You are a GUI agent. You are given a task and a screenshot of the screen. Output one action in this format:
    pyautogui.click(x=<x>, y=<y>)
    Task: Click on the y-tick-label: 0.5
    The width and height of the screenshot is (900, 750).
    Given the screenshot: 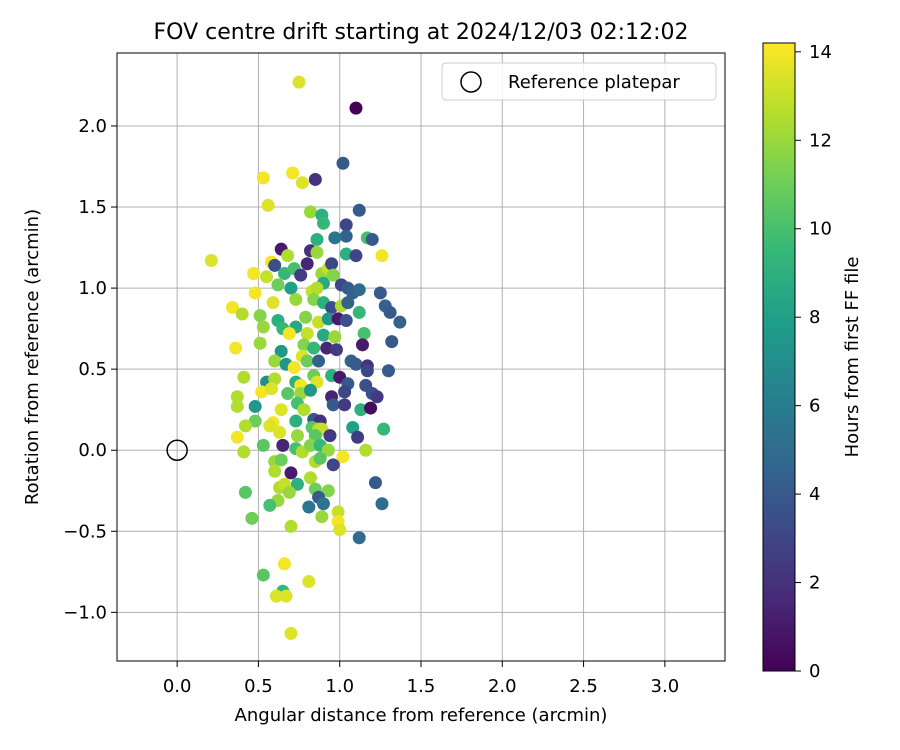 What is the action you would take?
    pyautogui.click(x=92, y=369)
    